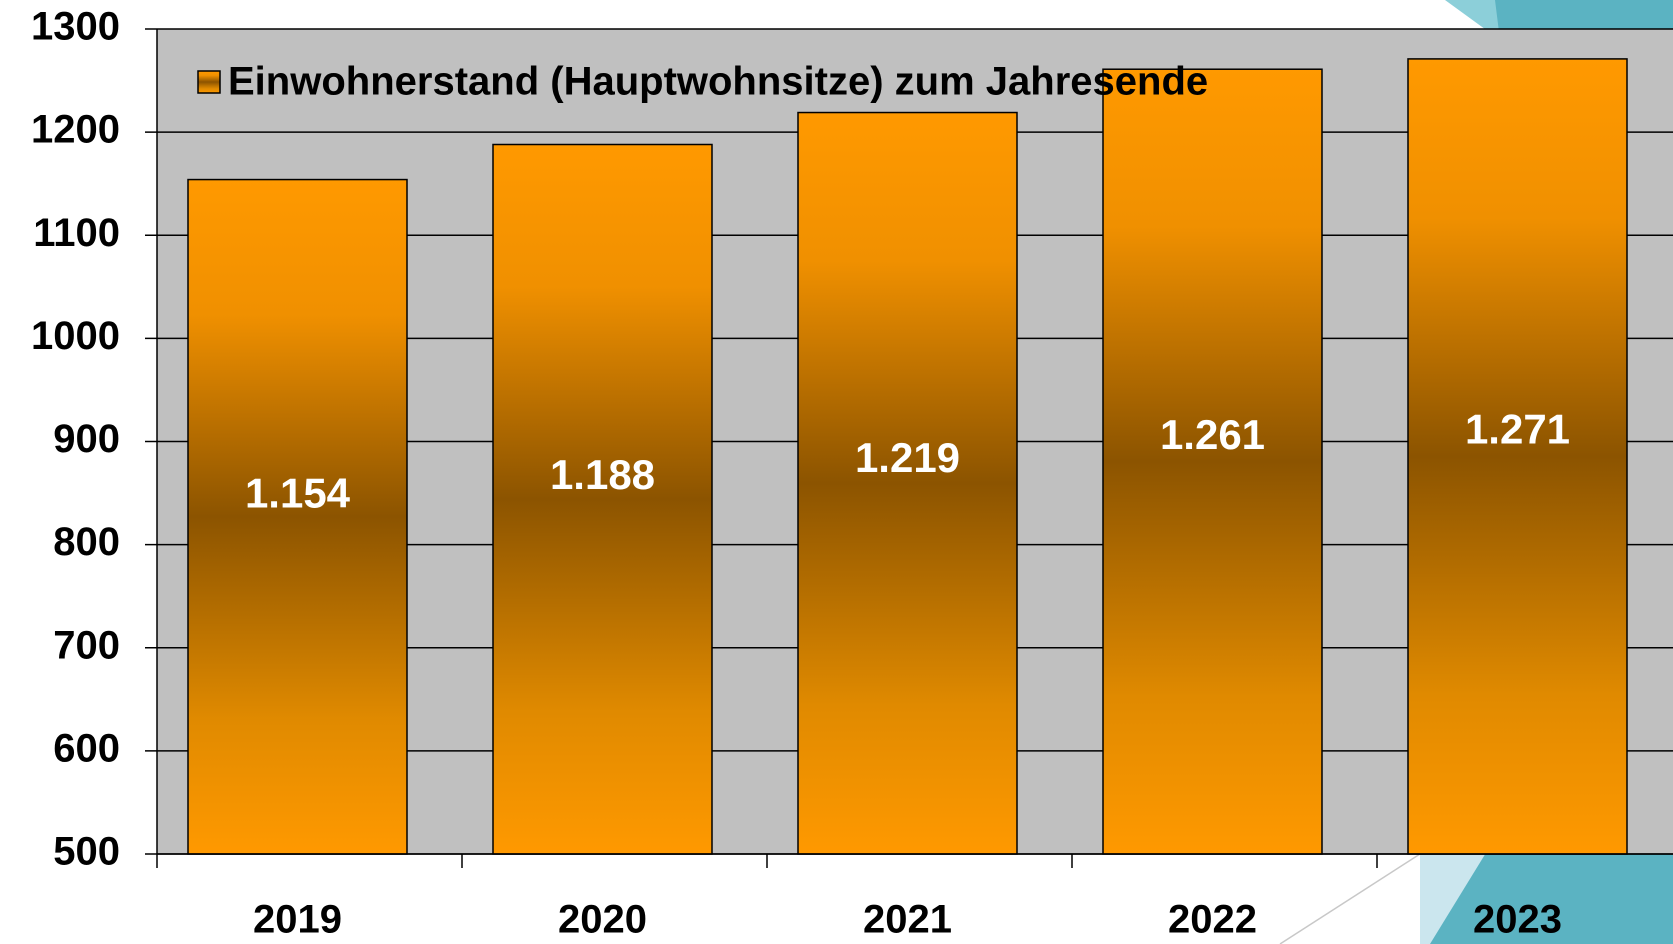  Describe the element at coordinates (209, 82) in the screenshot. I see `legend-swatch` at that location.